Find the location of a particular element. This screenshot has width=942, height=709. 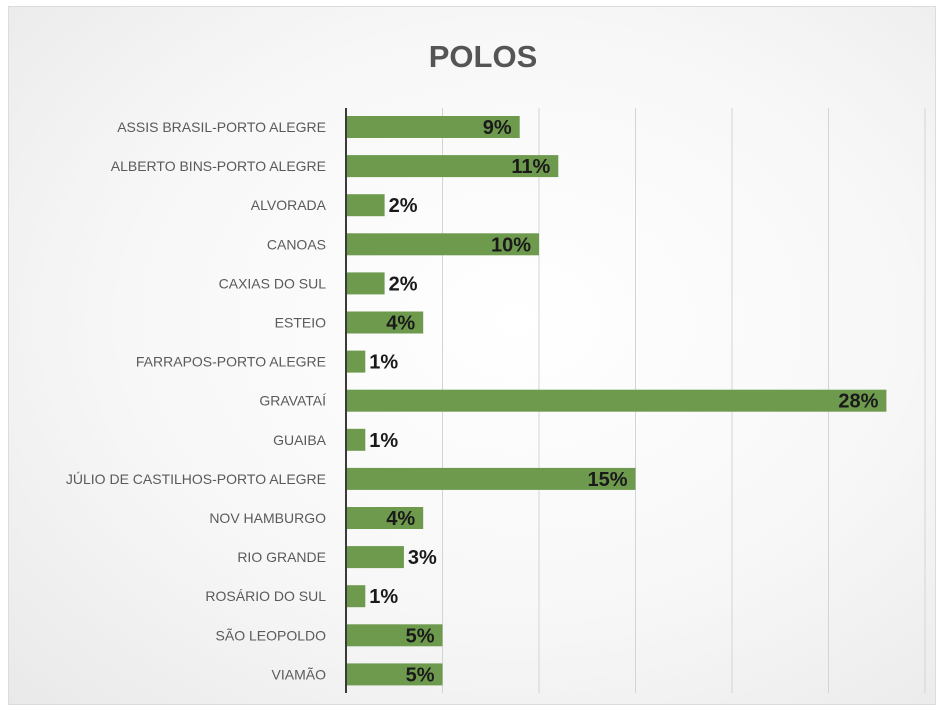

category-label: CANOAS is located at coordinates (296, 244).